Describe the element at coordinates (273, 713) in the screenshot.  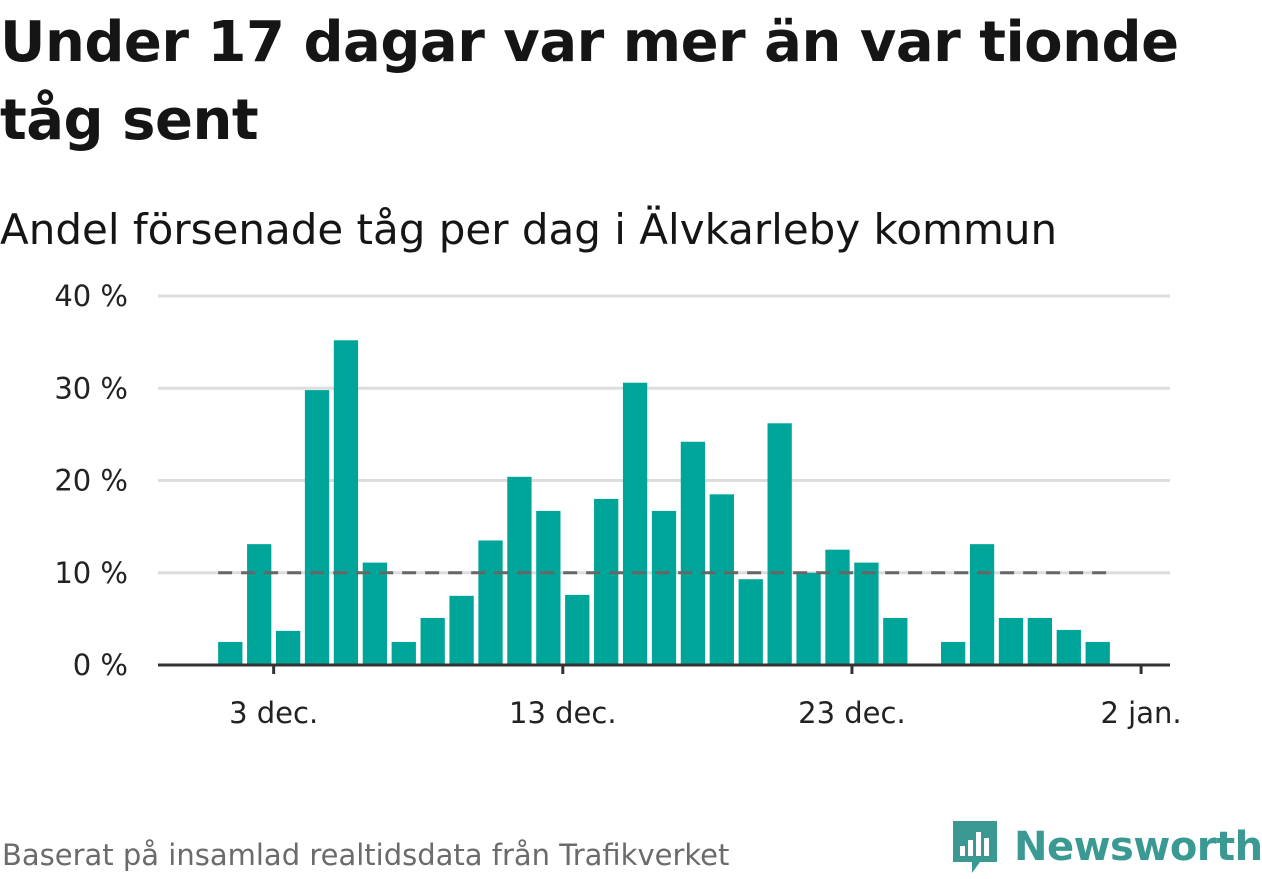
I see `x-tick-label: 3 dec.` at that location.